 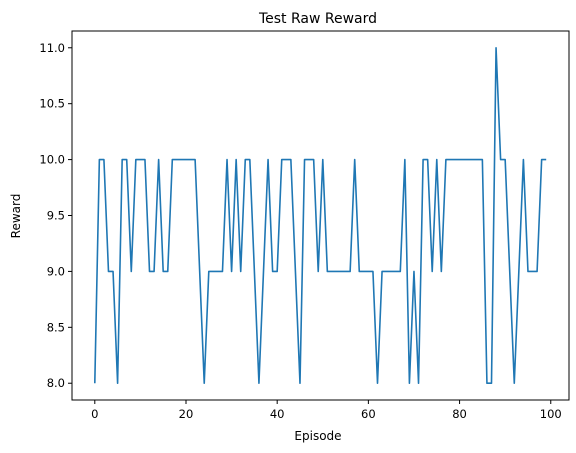 What do you see at coordinates (56, 271) in the screenshot?
I see `y-tick-label: 9.0` at bounding box center [56, 271].